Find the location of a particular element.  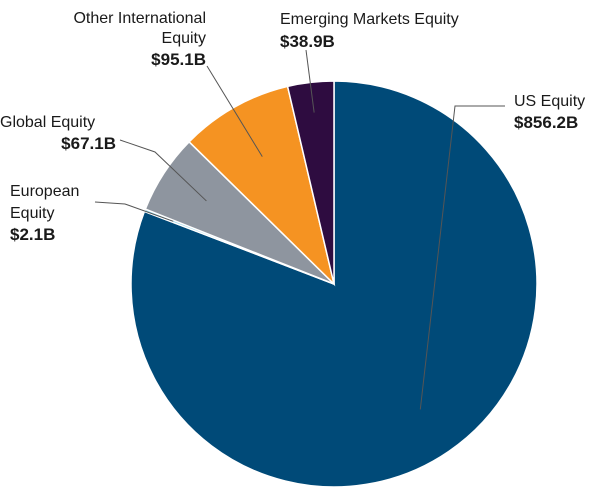

label-european-name-1: European is located at coordinates (44, 191).